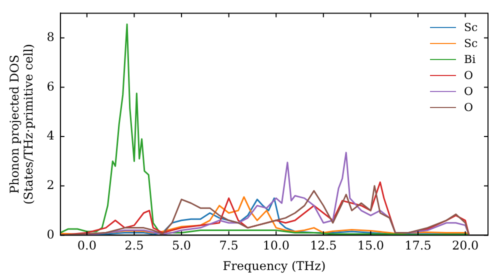 This screenshot has width=500, height=280. What do you see at coordinates (418, 245) in the screenshot?
I see `x-tick-label: 17.5` at bounding box center [418, 245].